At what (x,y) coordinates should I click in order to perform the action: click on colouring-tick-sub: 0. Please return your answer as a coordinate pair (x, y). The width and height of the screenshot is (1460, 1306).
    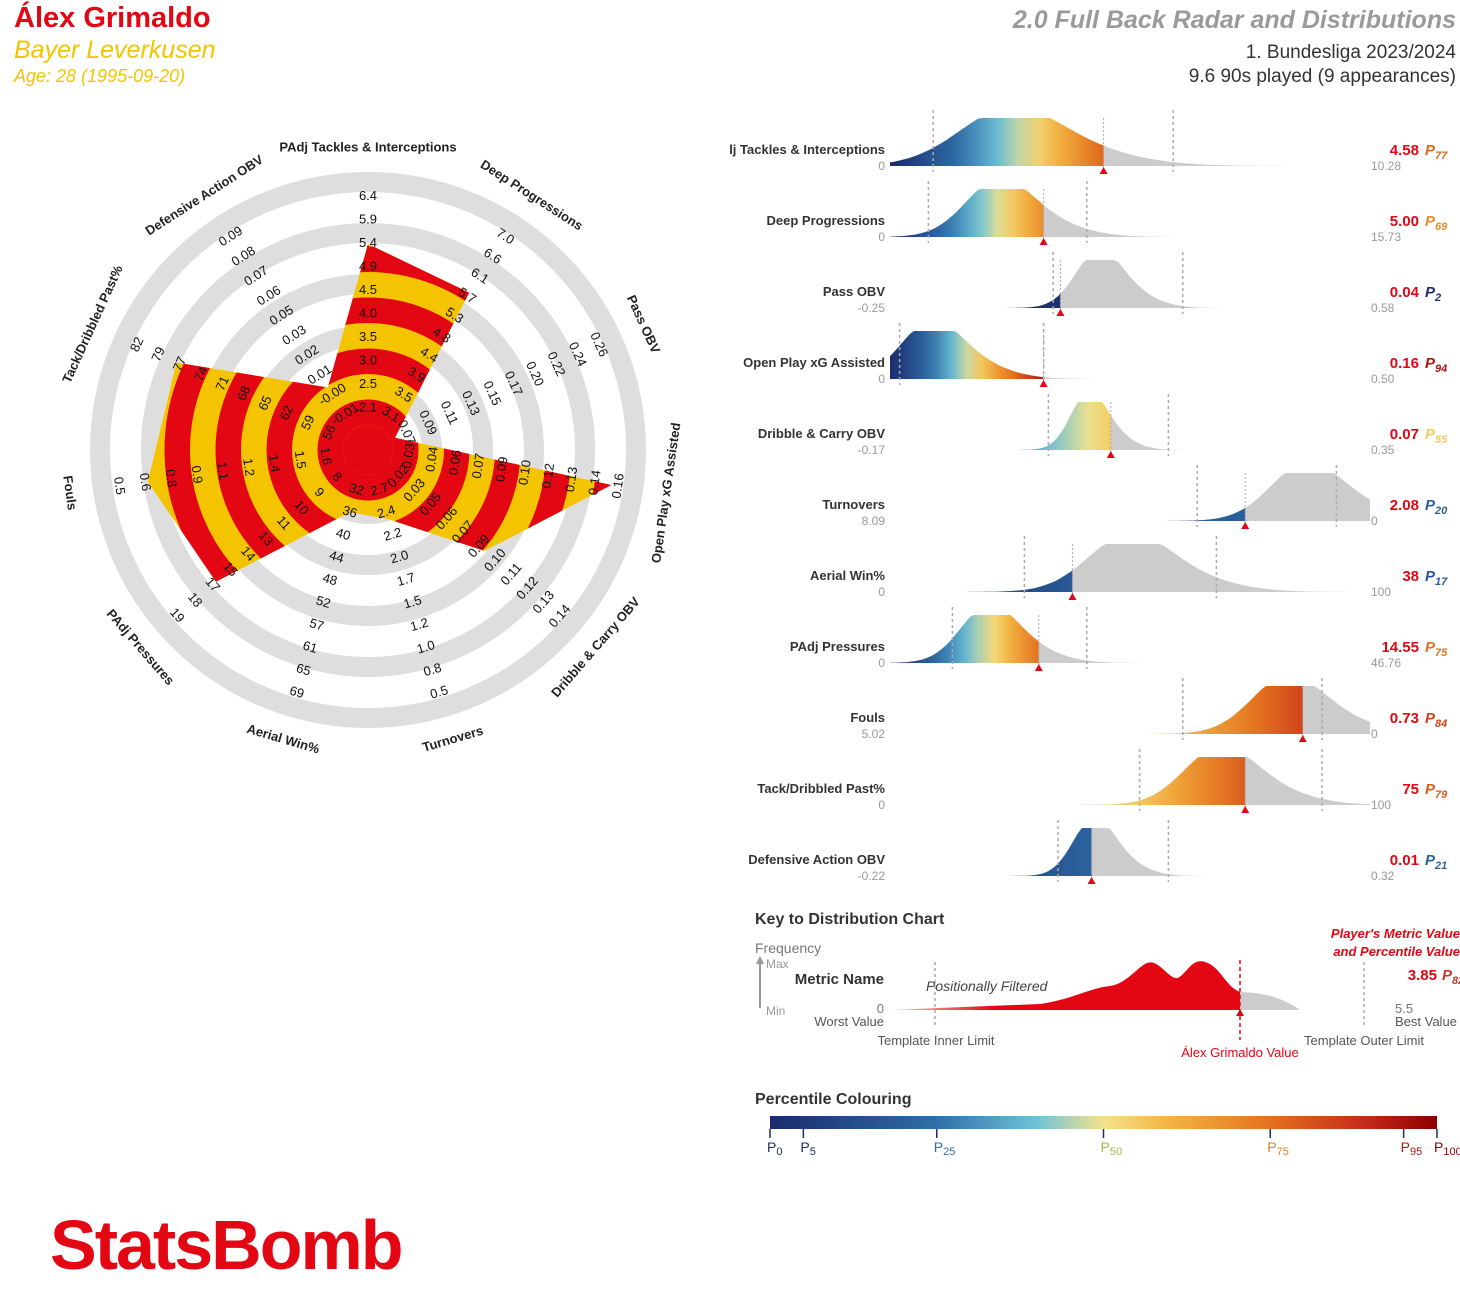
    Looking at the image, I should click on (779, 1152).